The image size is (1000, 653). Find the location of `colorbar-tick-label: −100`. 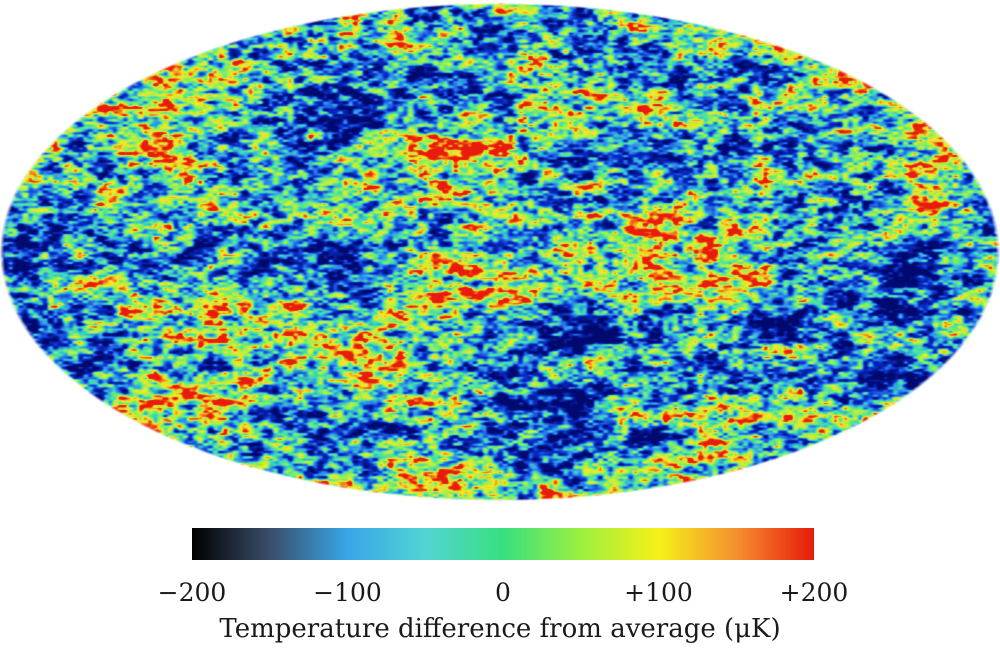

colorbar-tick-label: −100 is located at coordinates (347, 592).